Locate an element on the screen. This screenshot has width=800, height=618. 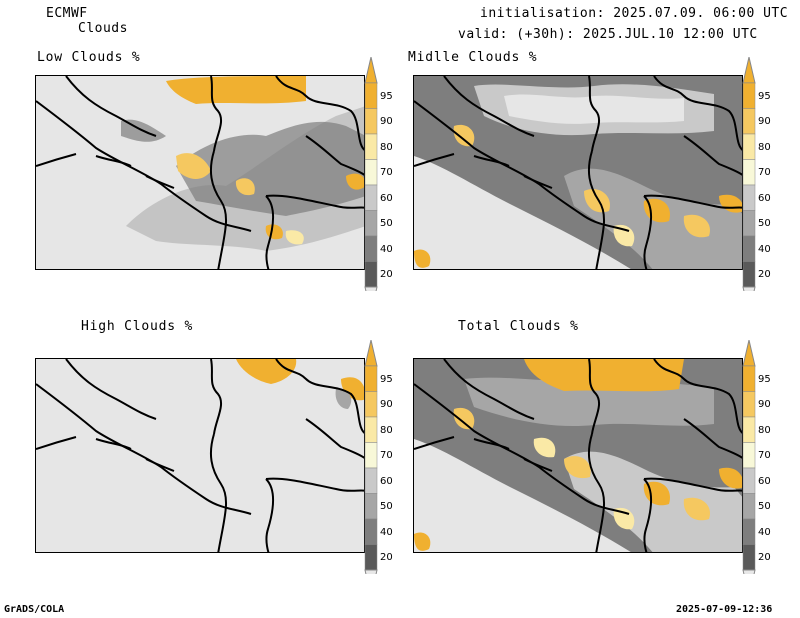
map-mid-svg is located at coordinates (578, 172).